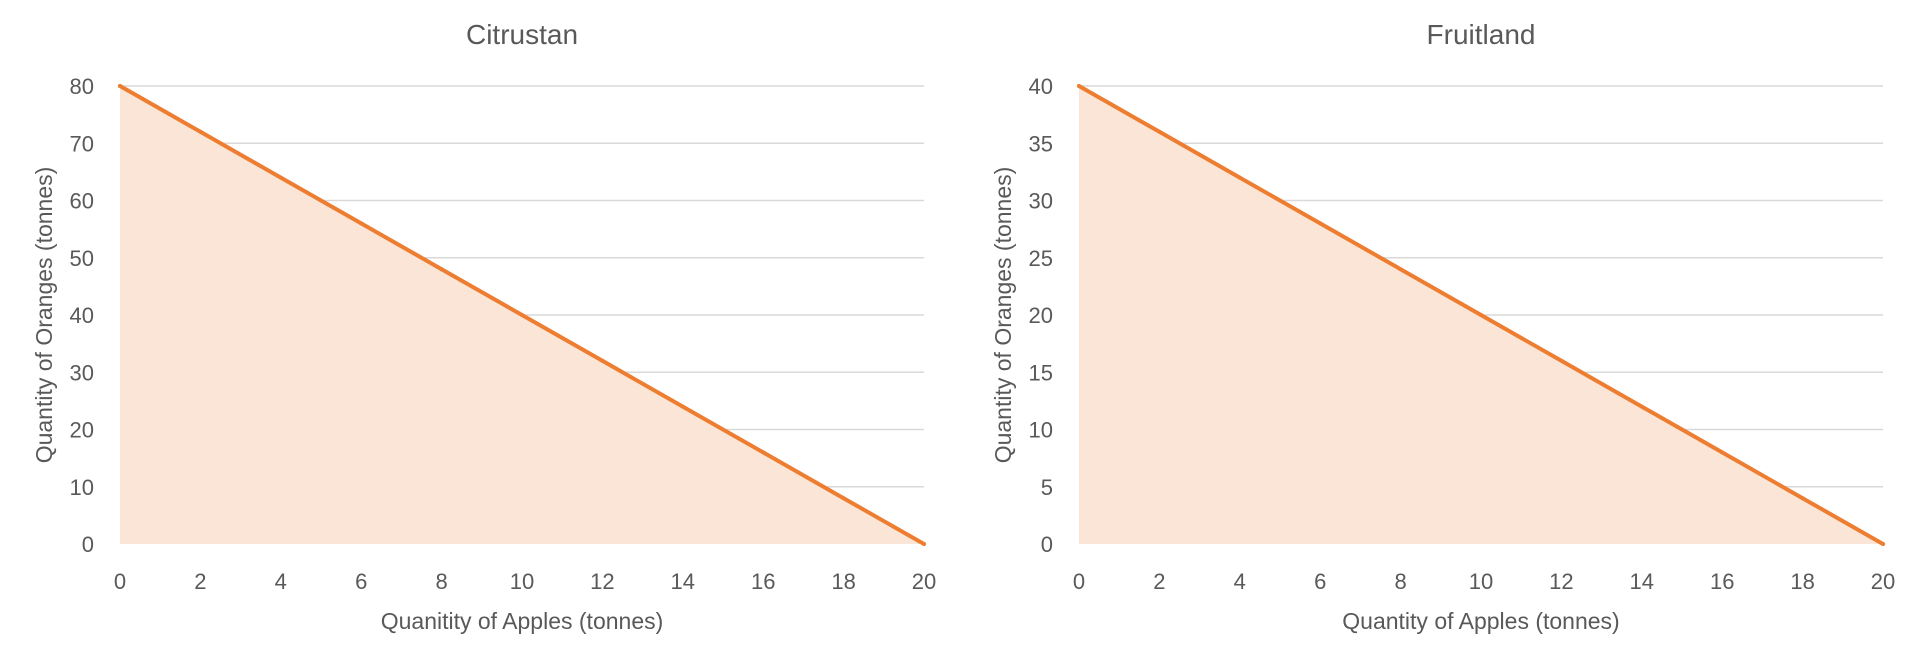 The height and width of the screenshot is (660, 1918). Describe the element at coordinates (1041, 372) in the screenshot. I see `y-tick-label: 15` at that location.